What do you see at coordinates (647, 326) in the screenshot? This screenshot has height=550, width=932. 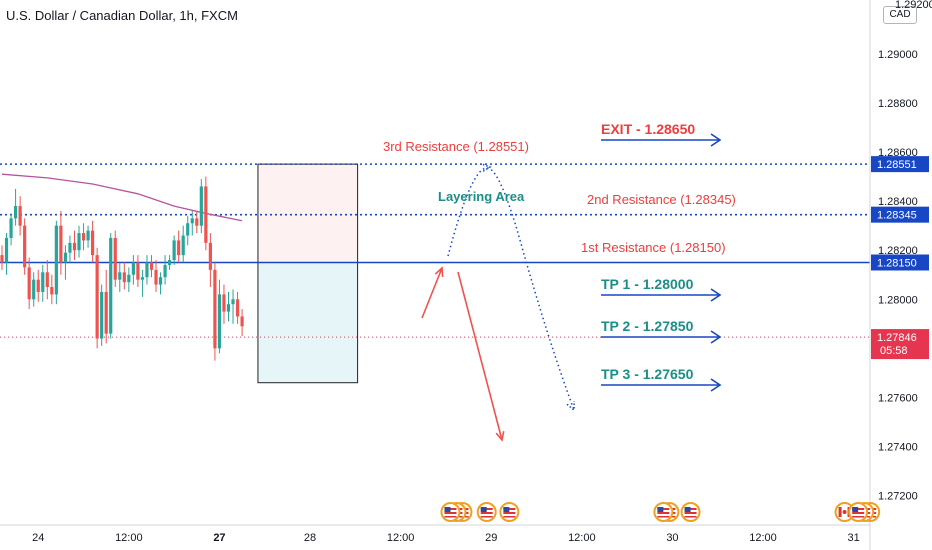 I see `tp2-label: TP 2 - 1.27850` at bounding box center [647, 326].